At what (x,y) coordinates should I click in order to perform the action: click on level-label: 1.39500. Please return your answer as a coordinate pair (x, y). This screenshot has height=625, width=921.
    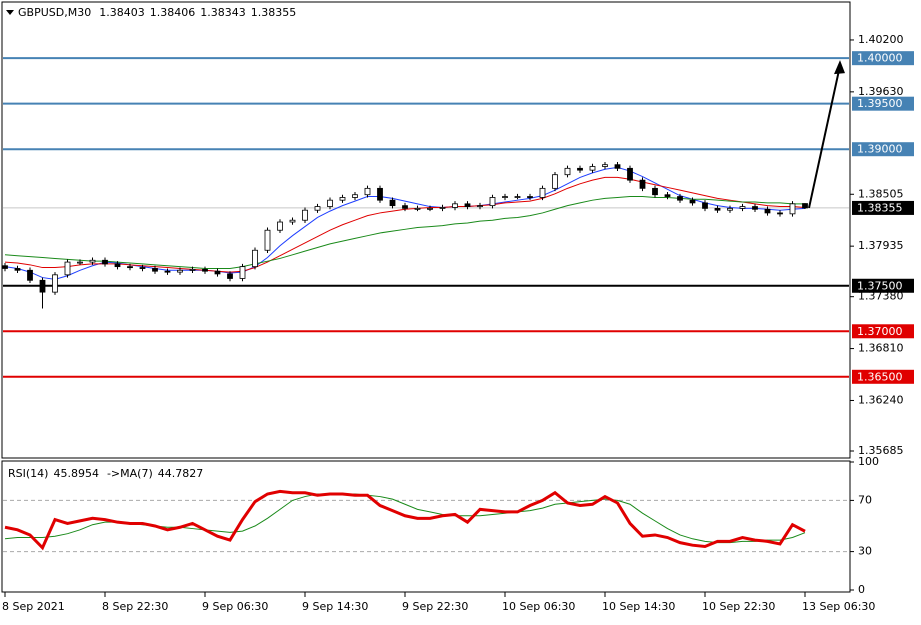
    Looking at the image, I should click on (880, 103).